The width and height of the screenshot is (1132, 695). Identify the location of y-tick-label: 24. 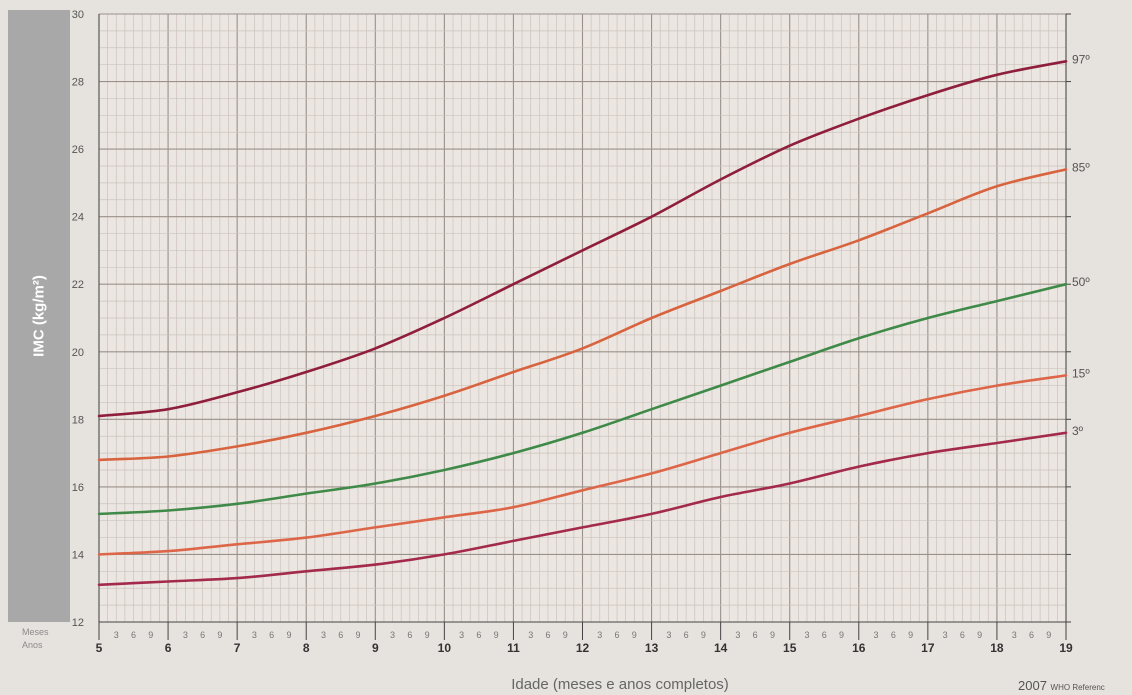
(78, 218).